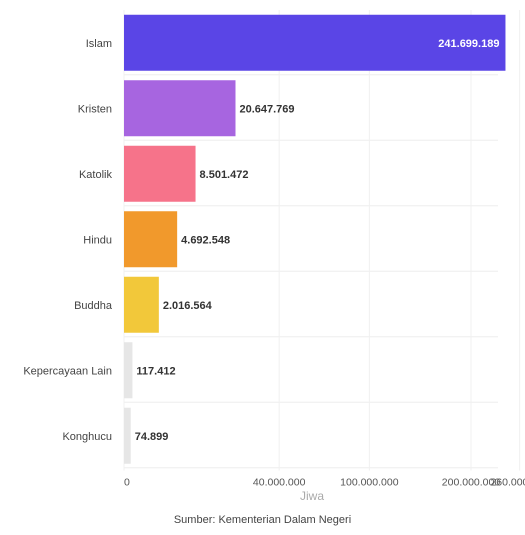  I want to click on category-label: Islam, so click(99, 44).